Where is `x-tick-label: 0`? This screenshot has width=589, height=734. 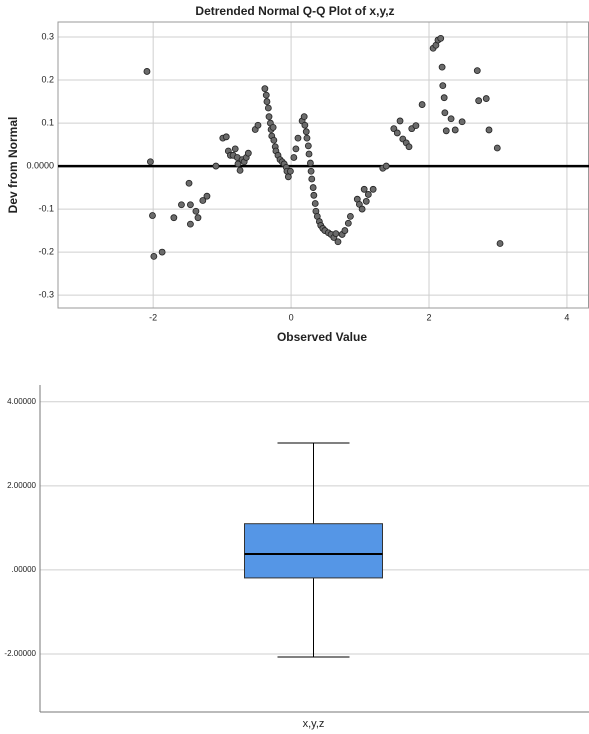
x-tick-label: 0 is located at coordinates (291, 317).